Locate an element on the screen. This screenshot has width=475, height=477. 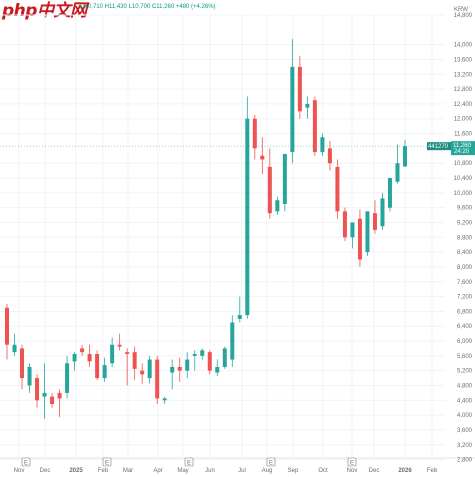
x-tick-label: Nov is located at coordinates (352, 471).